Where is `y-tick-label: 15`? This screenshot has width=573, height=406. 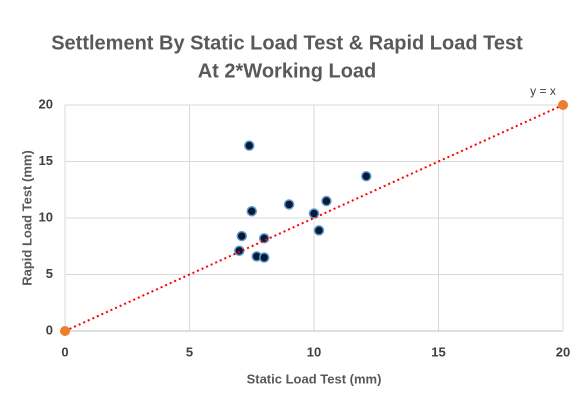 y-tick-label: 15 is located at coordinates (46, 160).